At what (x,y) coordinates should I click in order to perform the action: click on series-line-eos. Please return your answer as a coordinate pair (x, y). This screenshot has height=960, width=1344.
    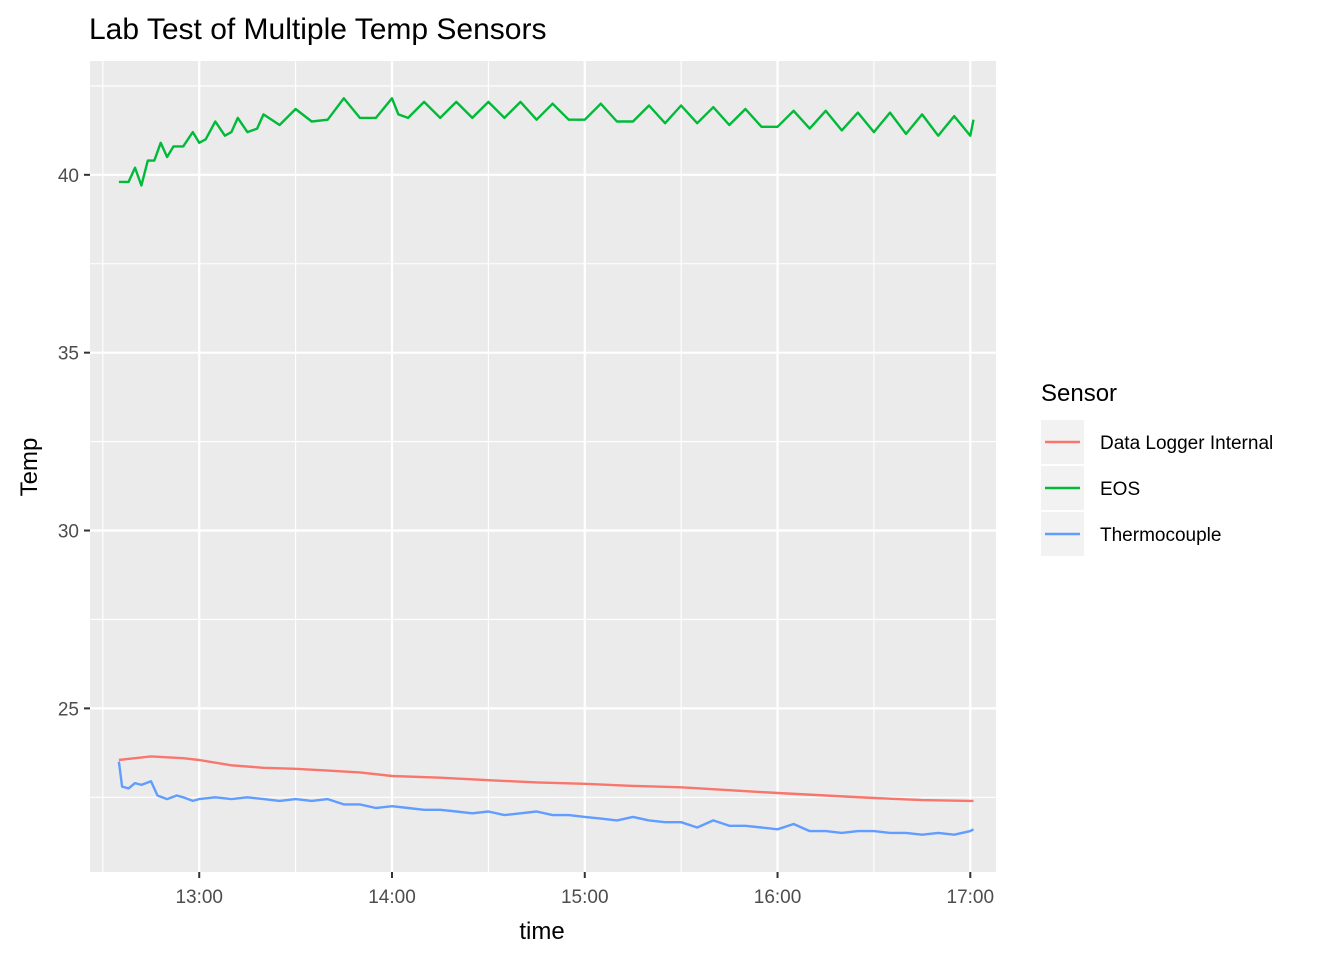
    Looking at the image, I should click on (546, 142).